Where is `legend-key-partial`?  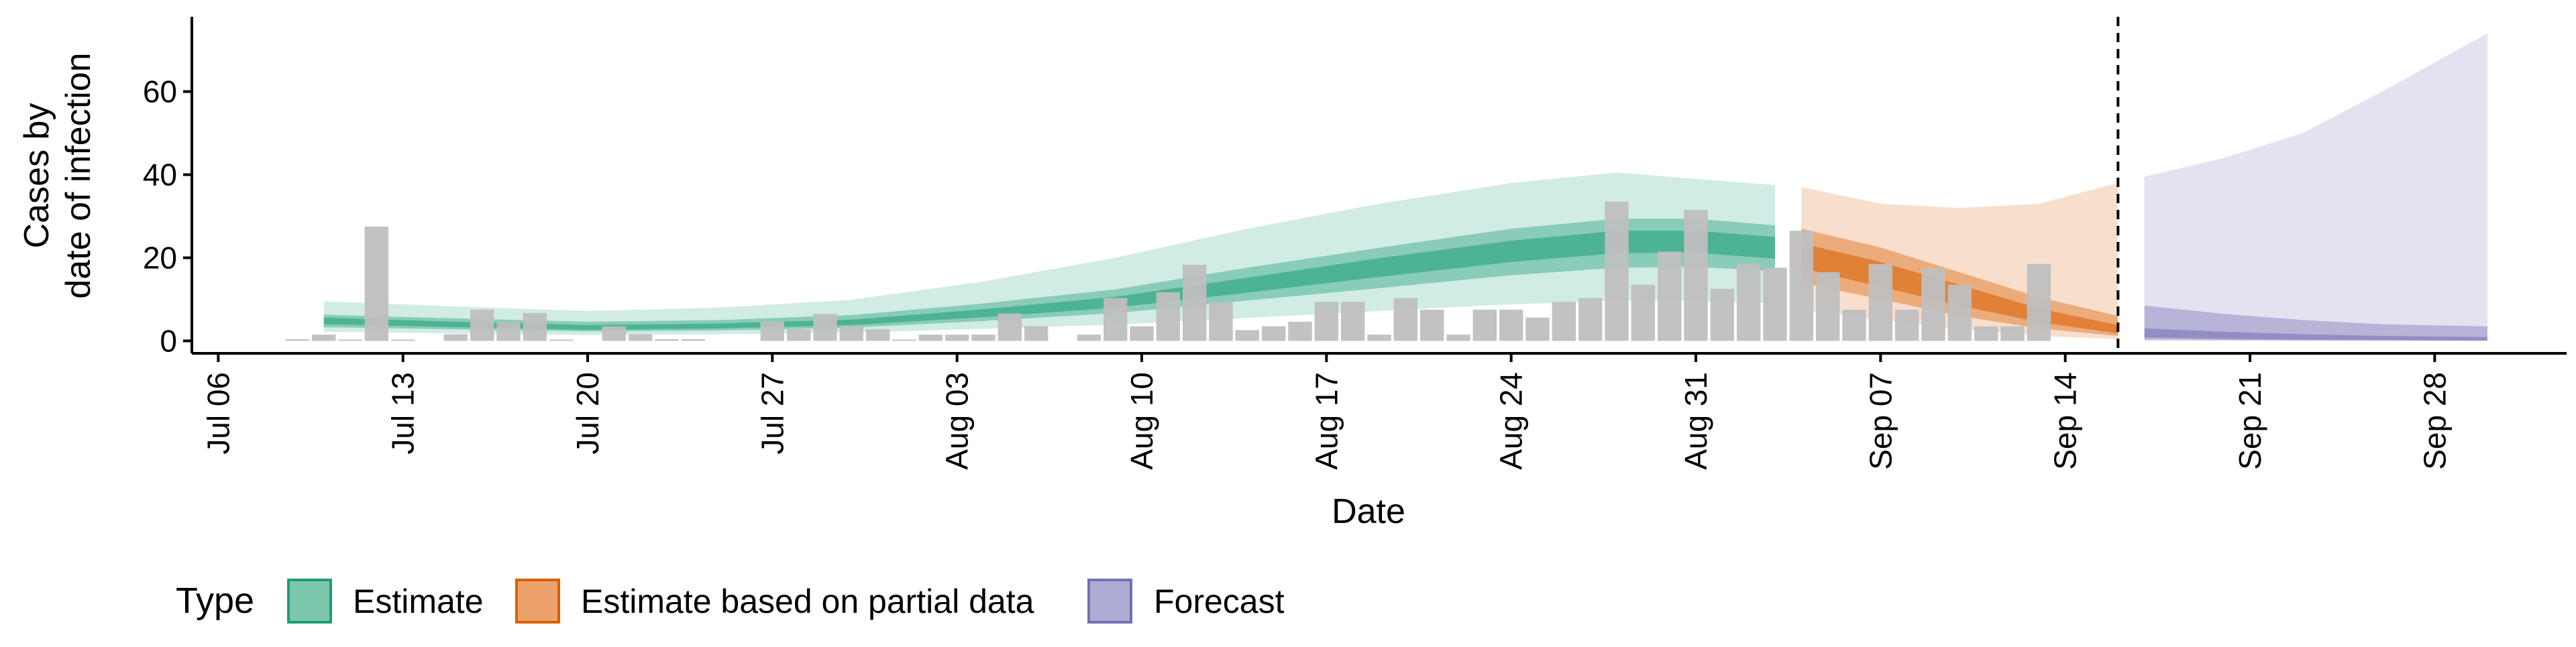
legend-key-partial is located at coordinates (537, 602).